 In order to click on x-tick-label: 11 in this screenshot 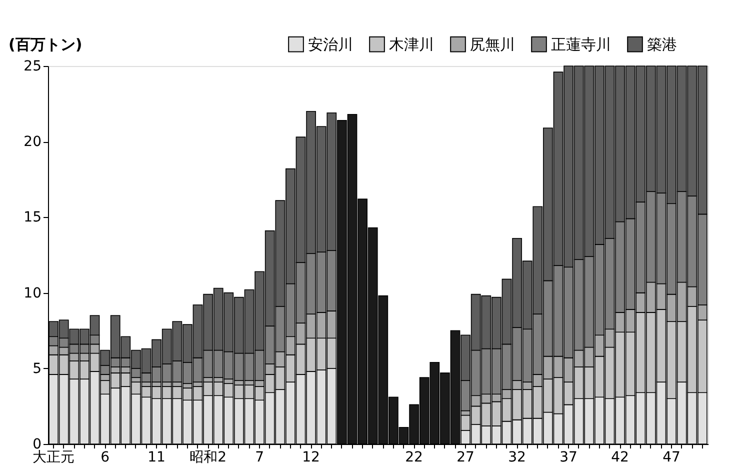, I will do `click(157, 457)`.